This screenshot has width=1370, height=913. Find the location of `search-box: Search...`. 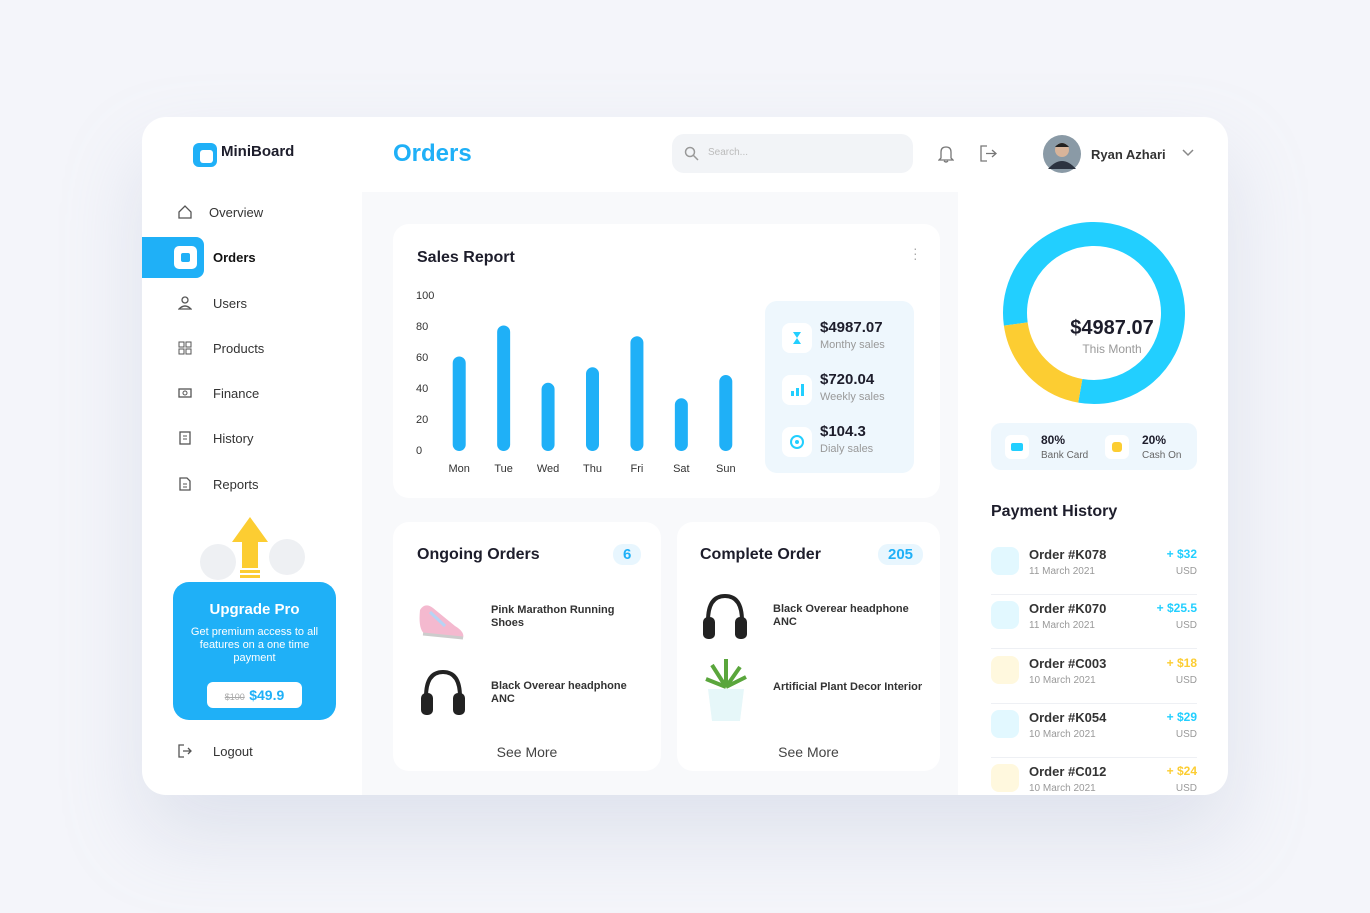

search-box: Search... is located at coordinates (792, 153).